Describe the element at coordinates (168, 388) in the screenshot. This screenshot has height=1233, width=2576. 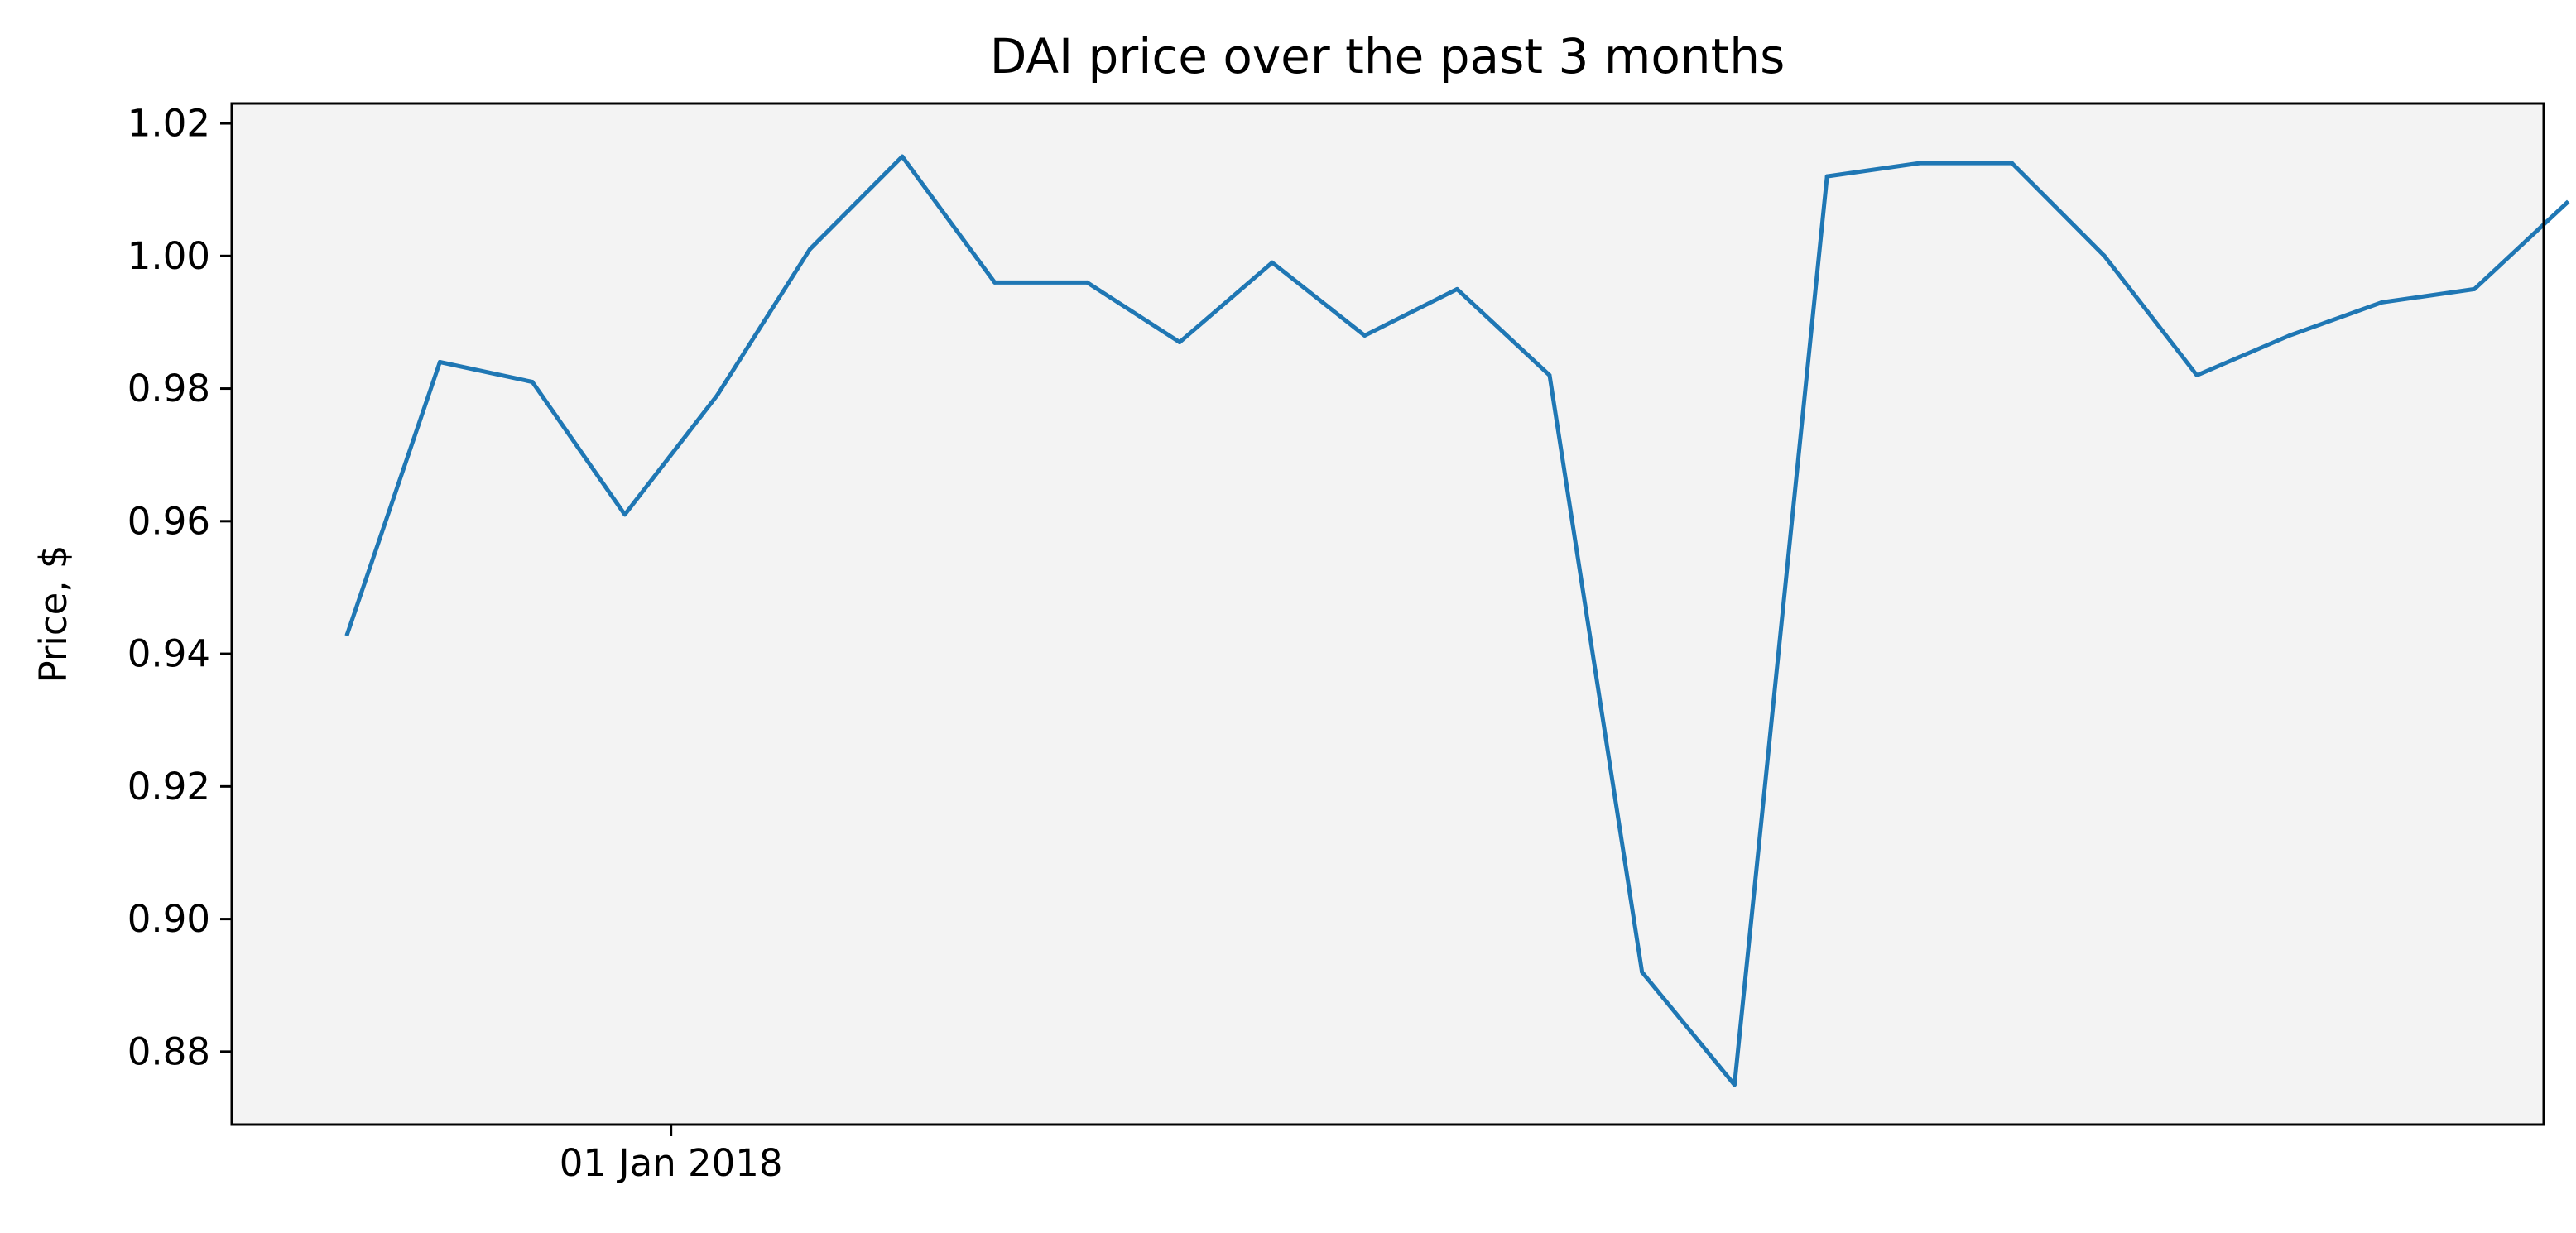
I see `y-tick-label: 0.98` at that location.